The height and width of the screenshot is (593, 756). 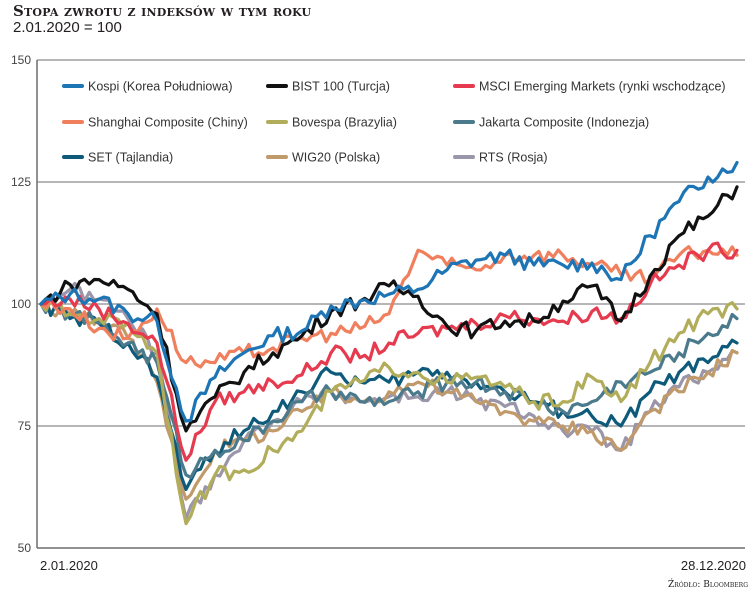 I want to click on legend-label: Kospi (Korea Południowa), so click(x=160, y=87).